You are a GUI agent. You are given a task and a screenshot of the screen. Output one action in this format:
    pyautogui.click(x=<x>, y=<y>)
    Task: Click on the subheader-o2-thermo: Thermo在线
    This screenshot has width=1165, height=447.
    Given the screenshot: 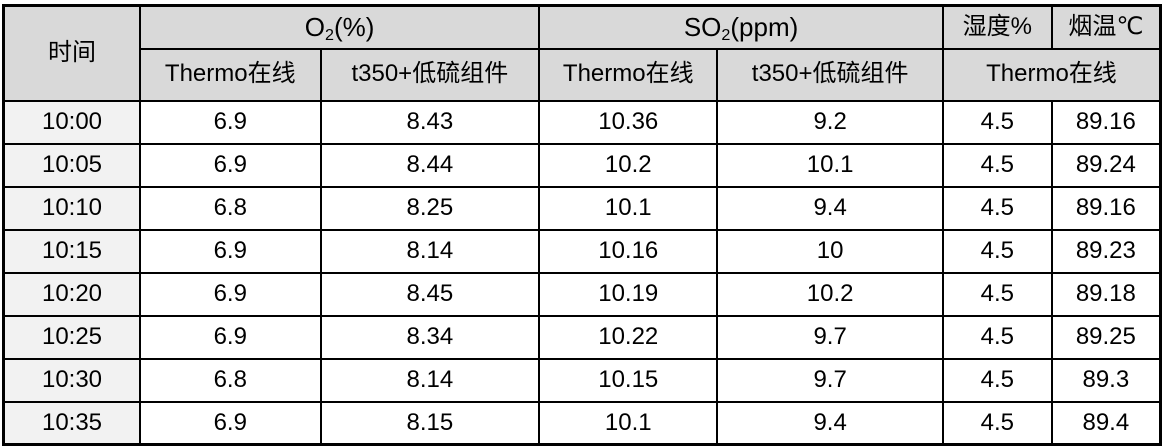 What is the action you would take?
    pyautogui.click(x=230, y=74)
    